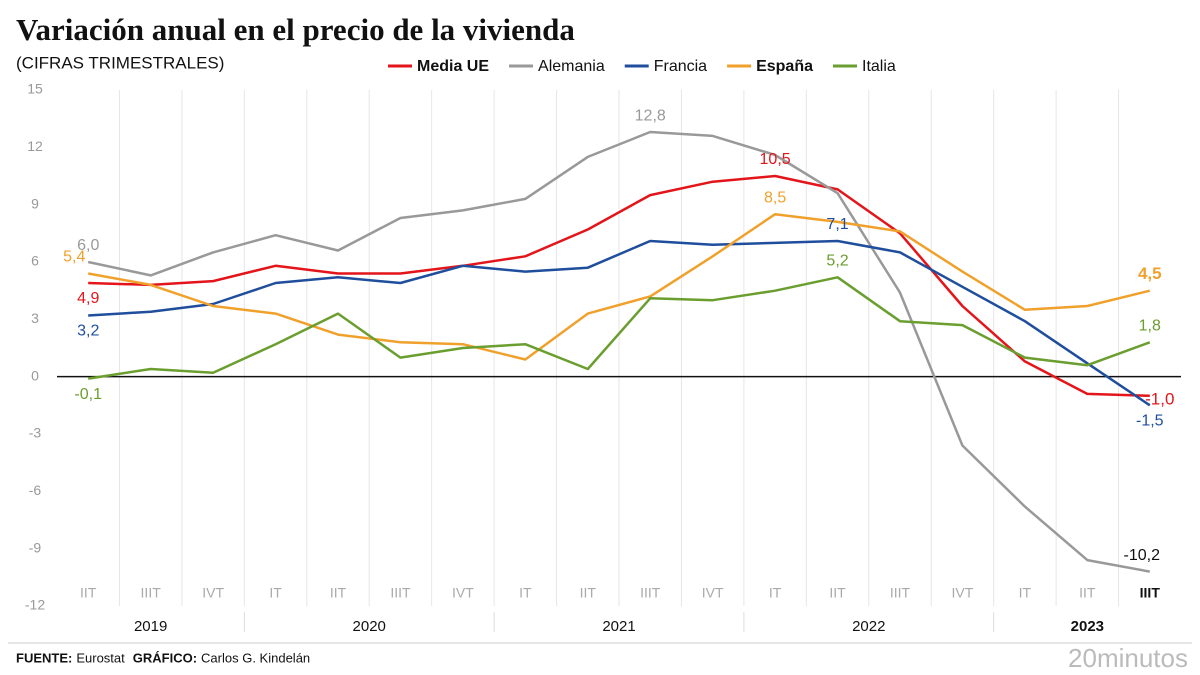 Image resolution: width=1200 pixels, height=675 pixels. What do you see at coordinates (784, 66) in the screenshot?
I see `legend-label: España` at bounding box center [784, 66].